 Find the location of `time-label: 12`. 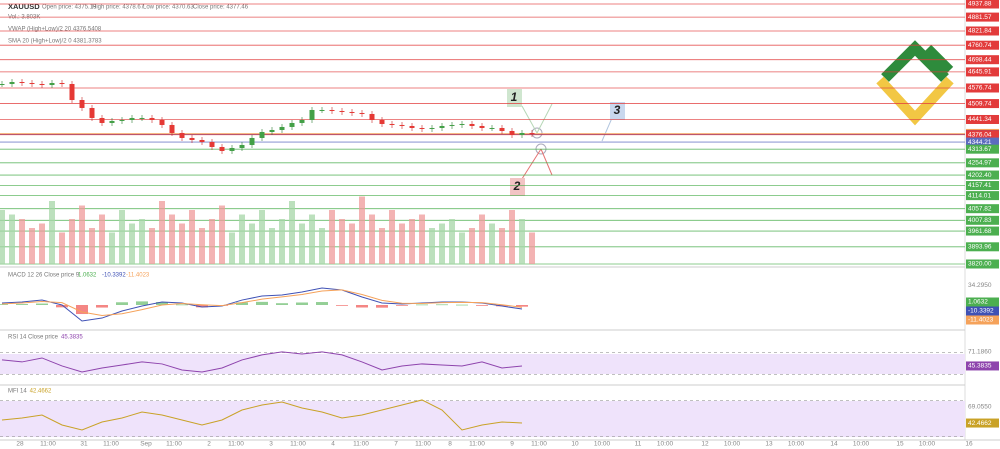

time-label: 12 is located at coordinates (705, 444).